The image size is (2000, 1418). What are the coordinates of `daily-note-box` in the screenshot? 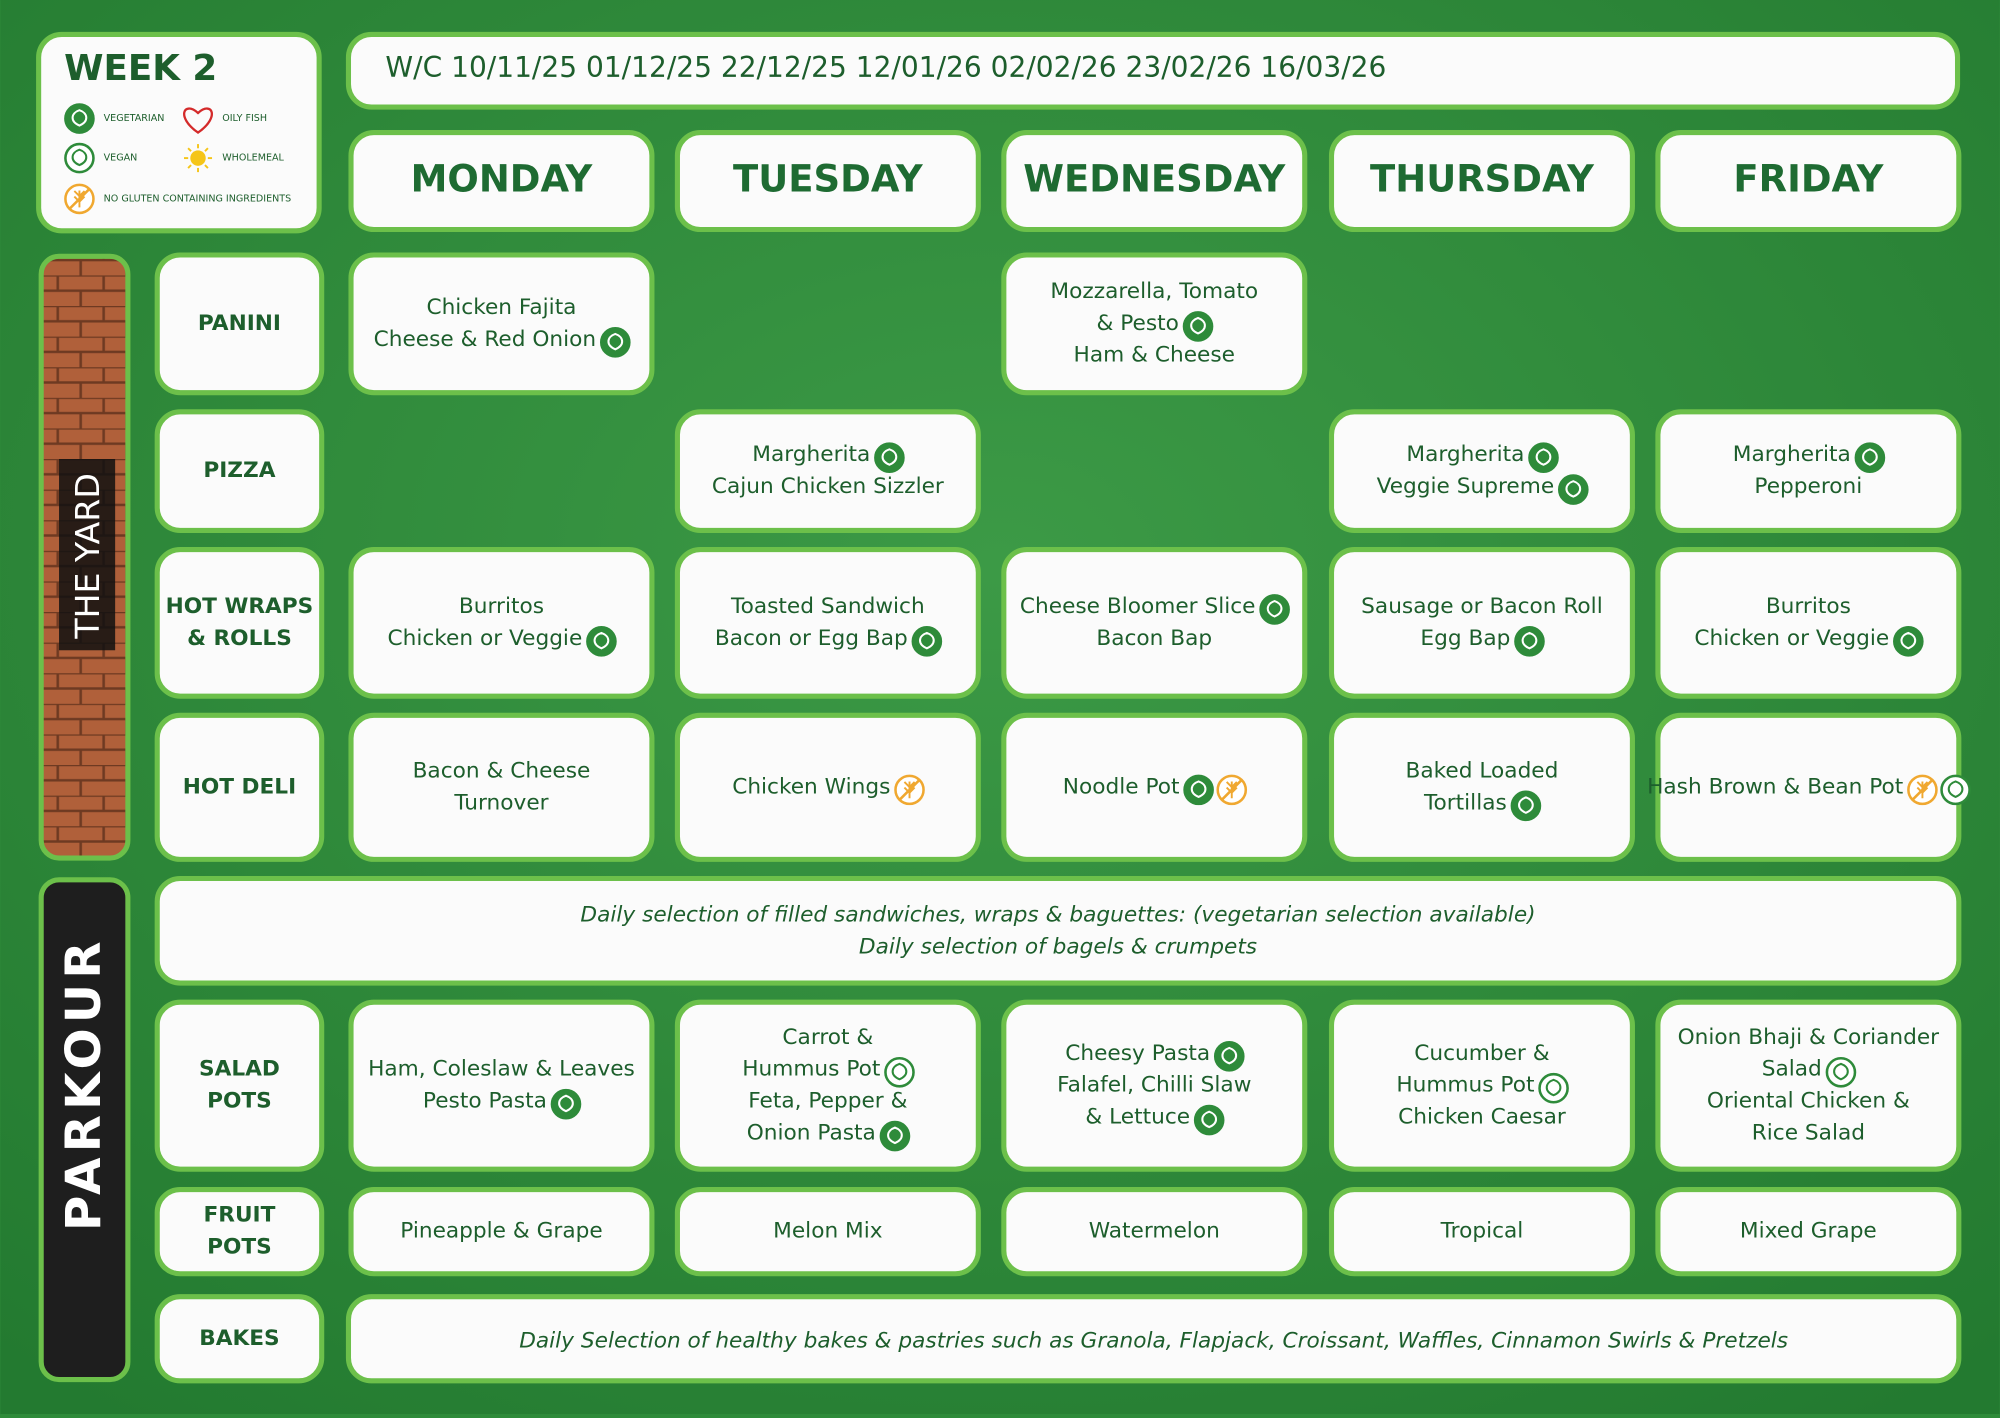 It's located at (1058, 930).